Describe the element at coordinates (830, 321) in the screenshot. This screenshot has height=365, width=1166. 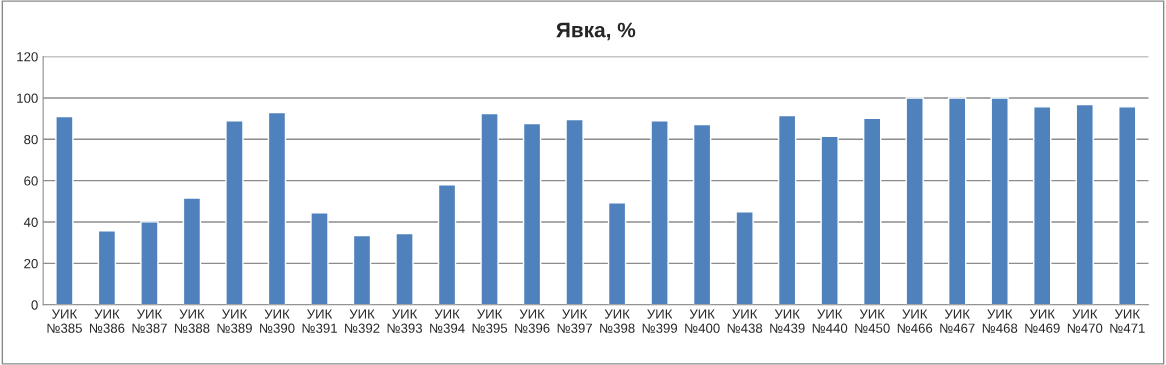
I see `x-tick-label: УИК №440` at that location.